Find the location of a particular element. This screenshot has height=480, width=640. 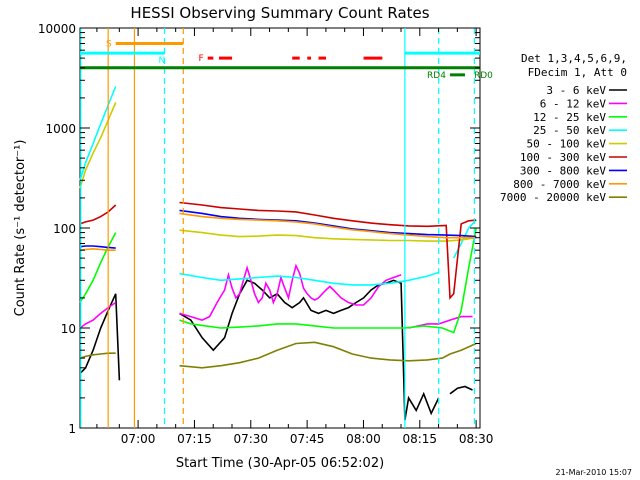

x-tick-label-0: 07:00 is located at coordinates (138, 439).